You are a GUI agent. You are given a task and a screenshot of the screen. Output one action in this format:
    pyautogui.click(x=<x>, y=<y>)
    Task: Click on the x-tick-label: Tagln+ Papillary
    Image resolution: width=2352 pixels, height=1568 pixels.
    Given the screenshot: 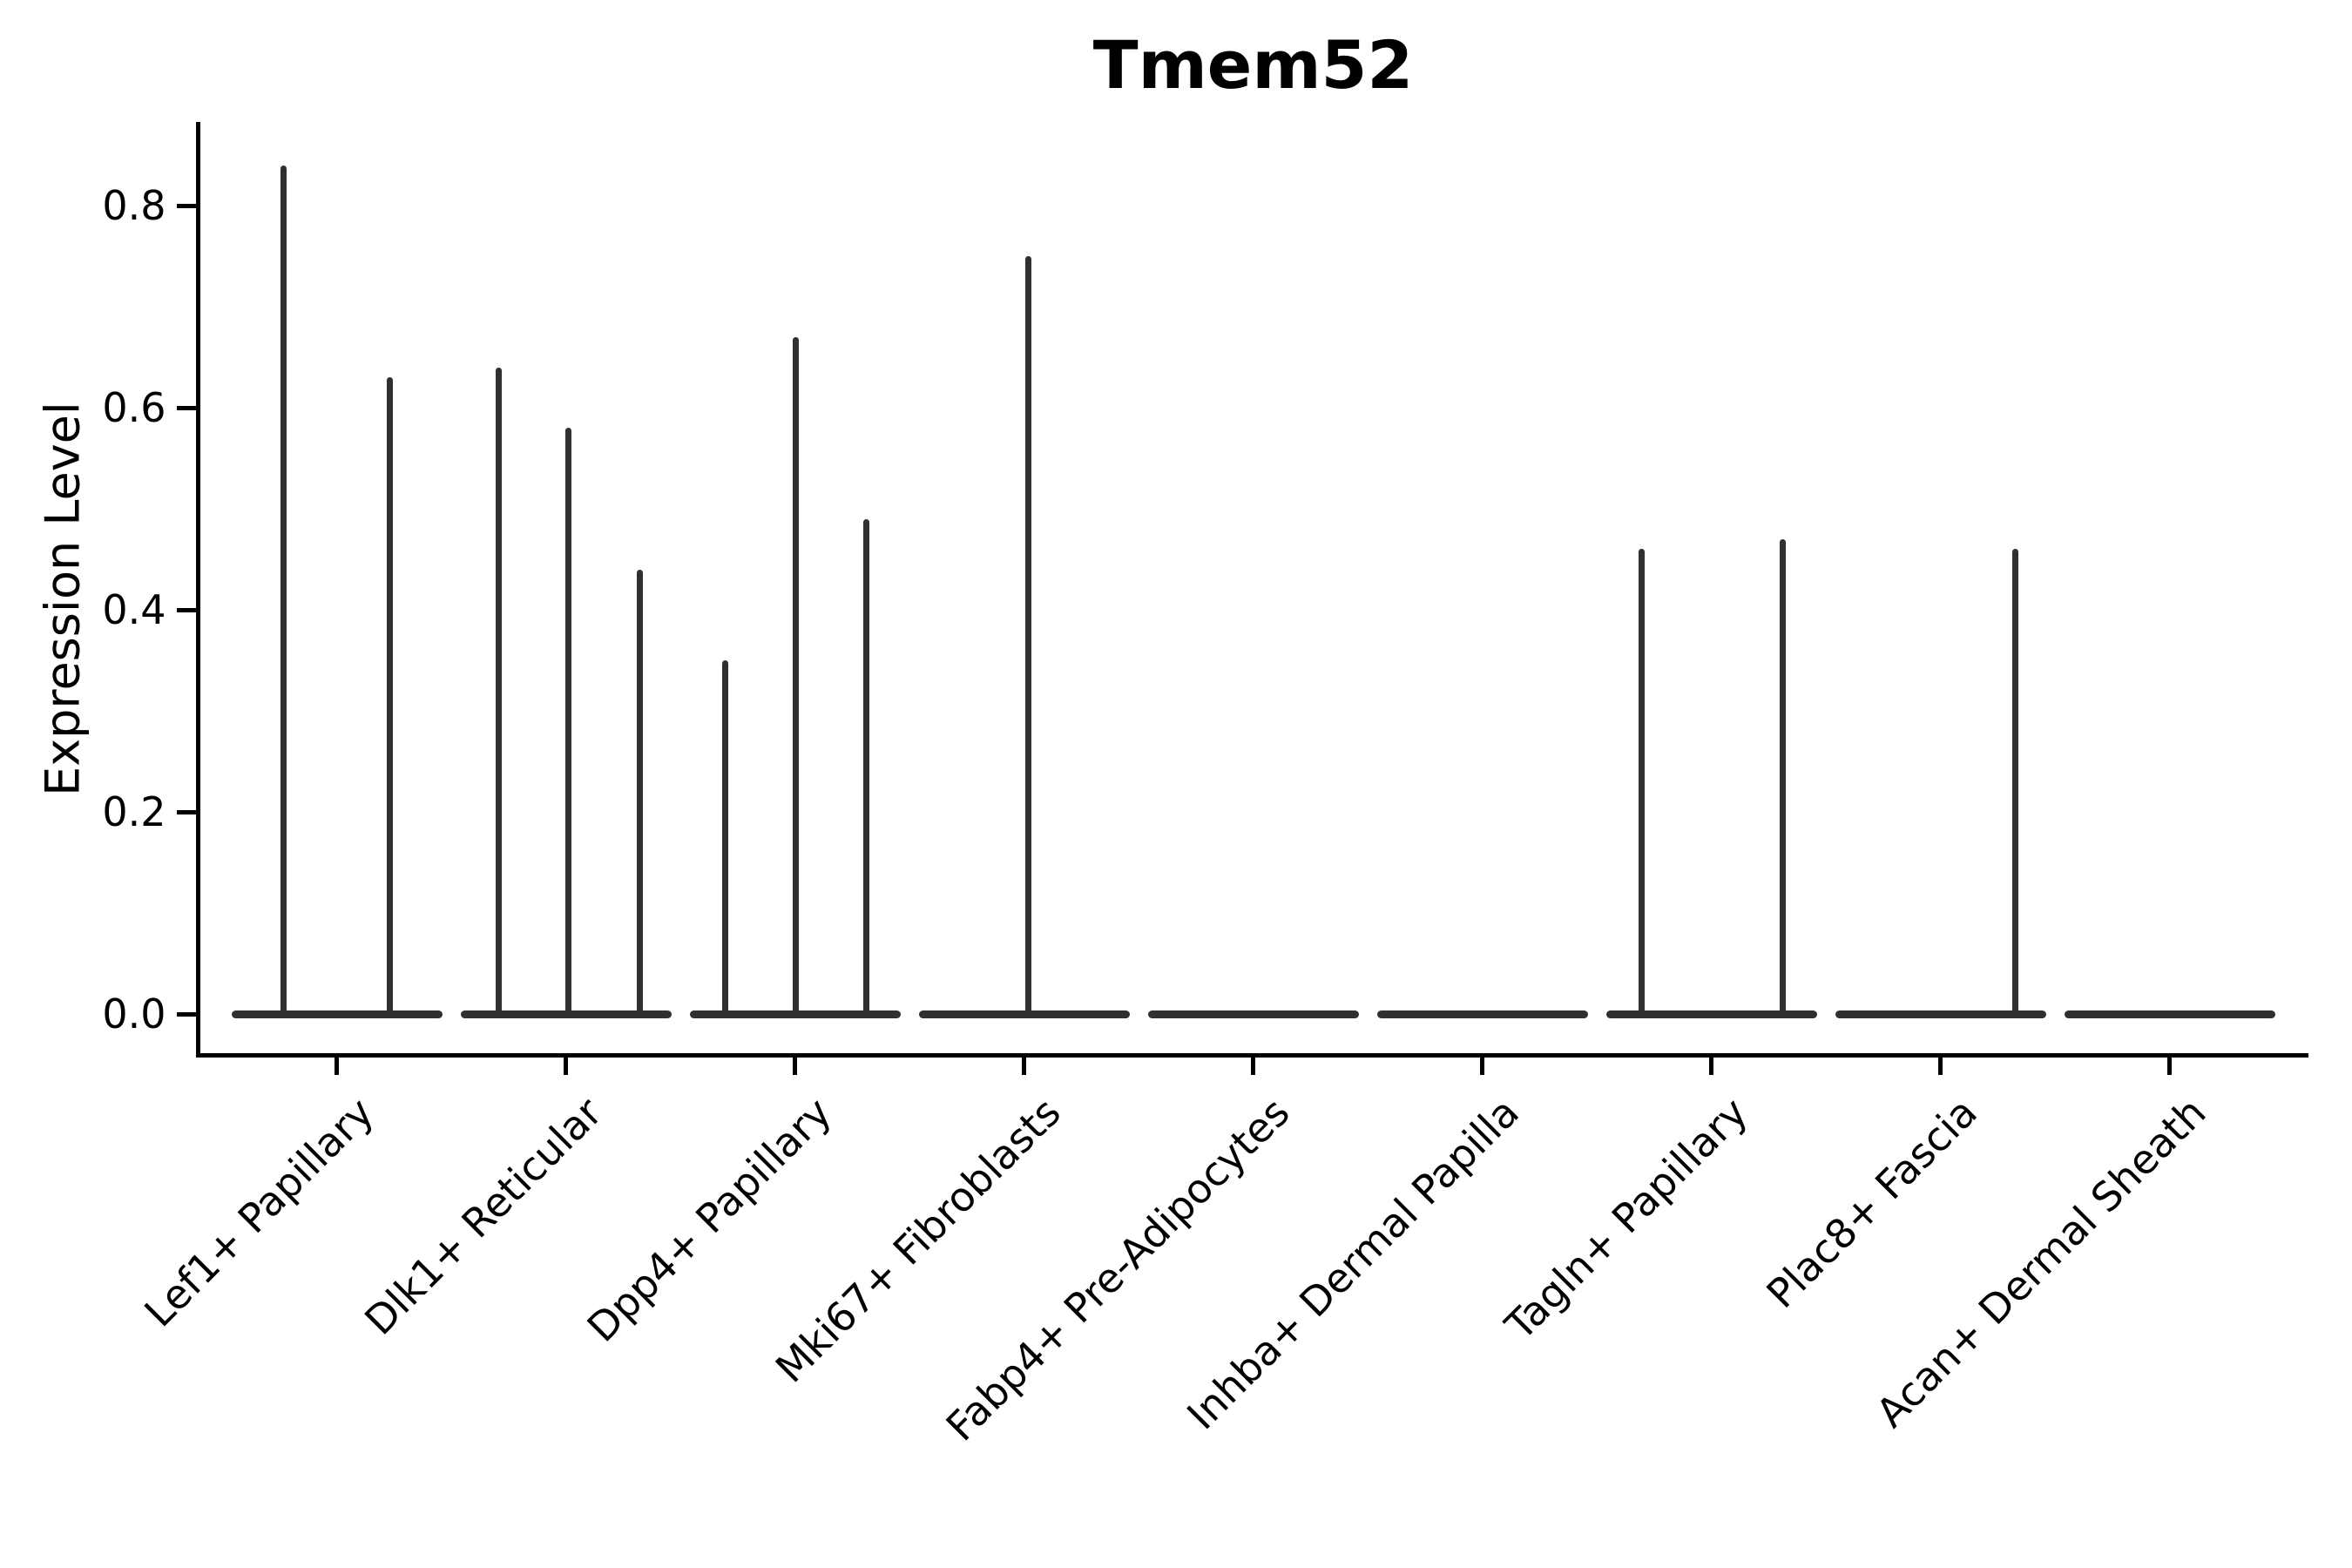 What is the action you would take?
    pyautogui.click(x=1626, y=1218)
    